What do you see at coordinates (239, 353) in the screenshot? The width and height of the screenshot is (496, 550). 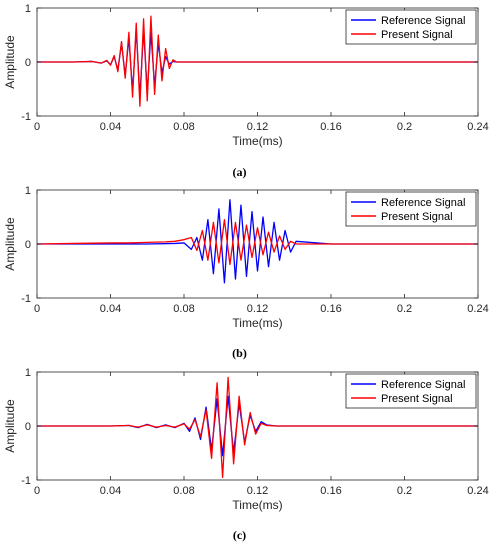 I see `panel-label: (b)` at bounding box center [239, 353].